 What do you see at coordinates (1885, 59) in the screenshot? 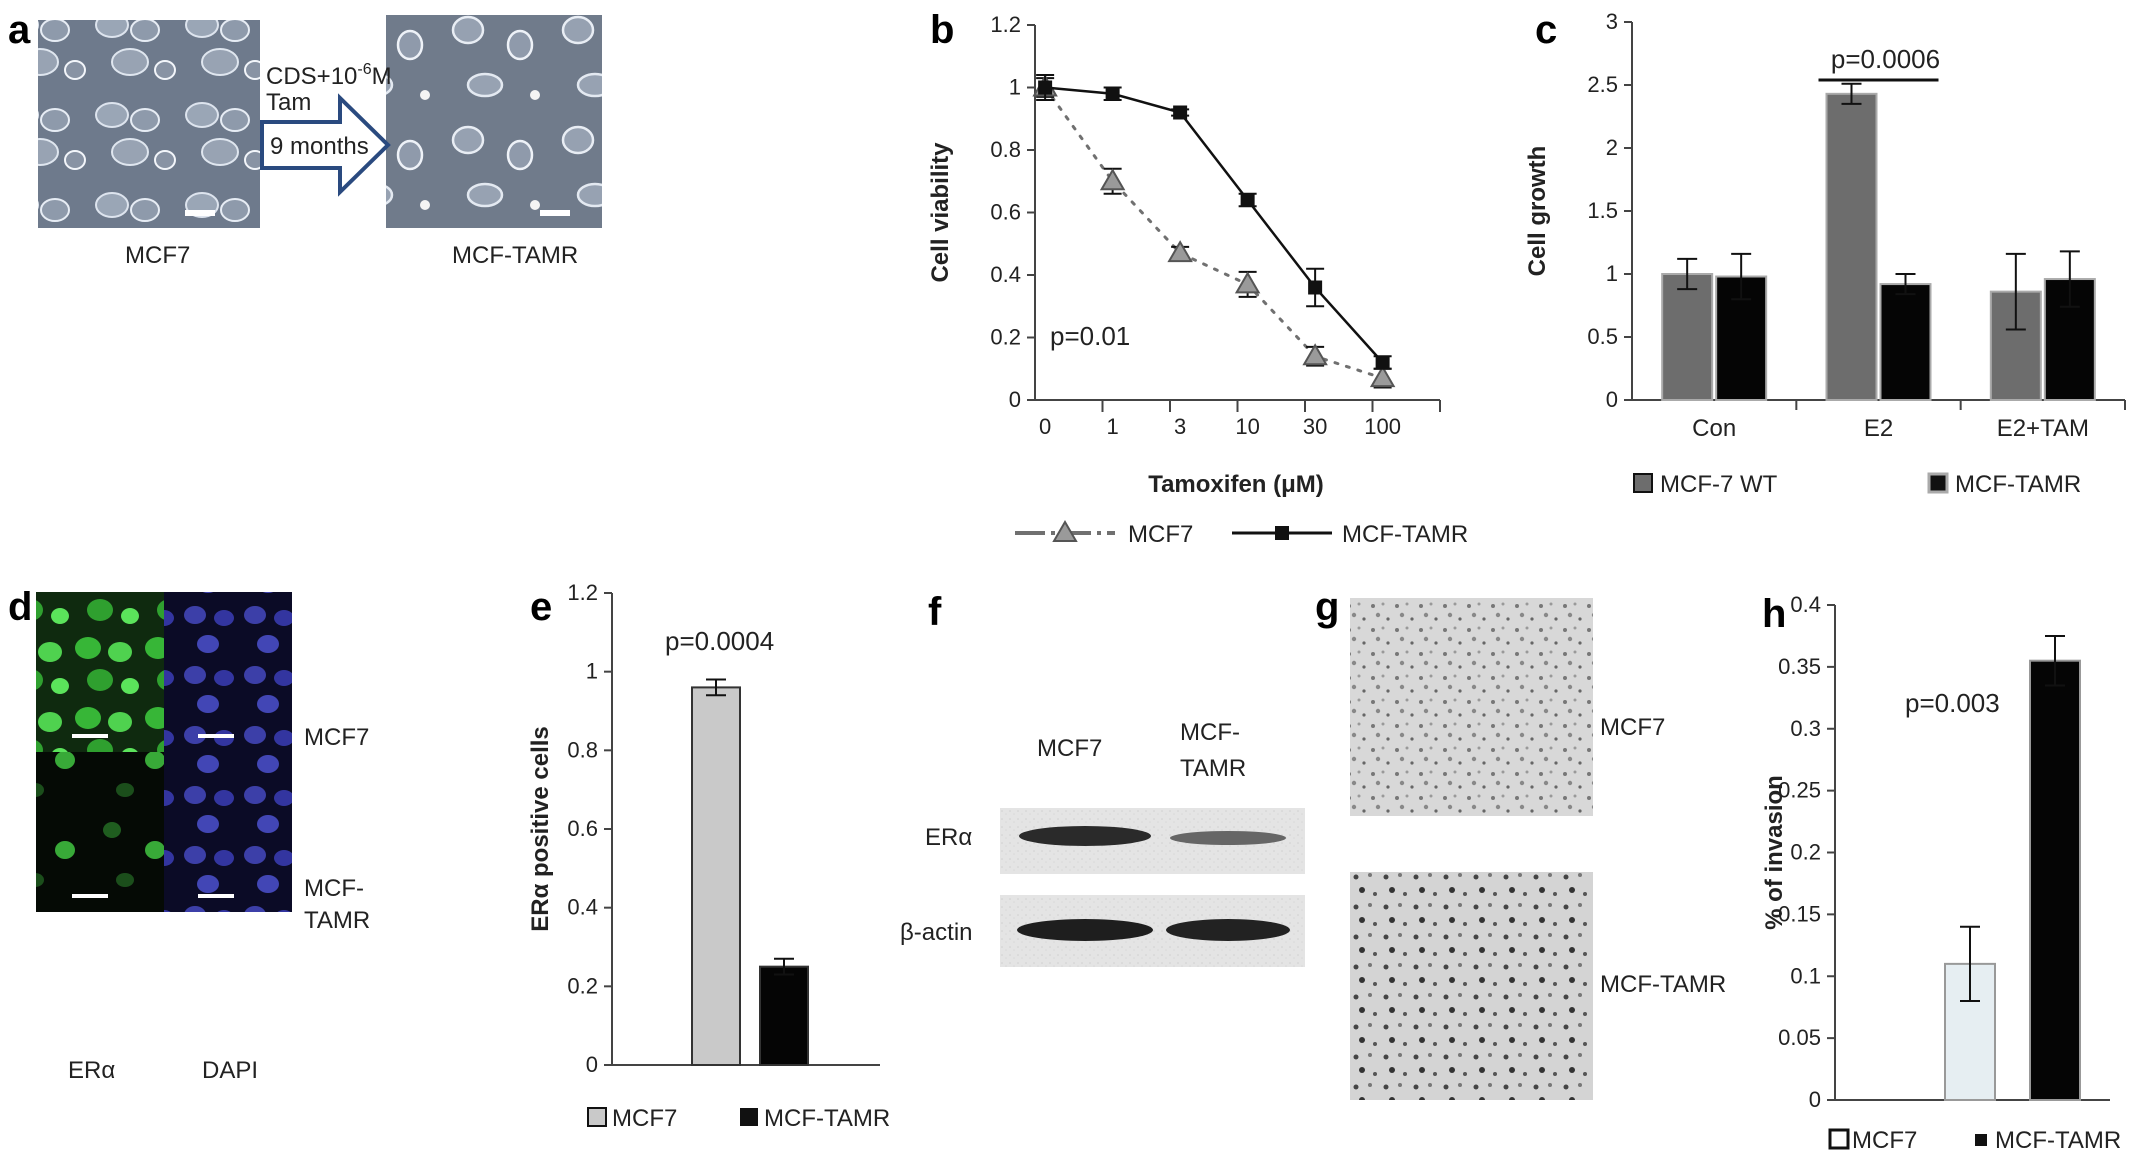
I see `annotation-p-value: p=0.0006` at bounding box center [1885, 59].